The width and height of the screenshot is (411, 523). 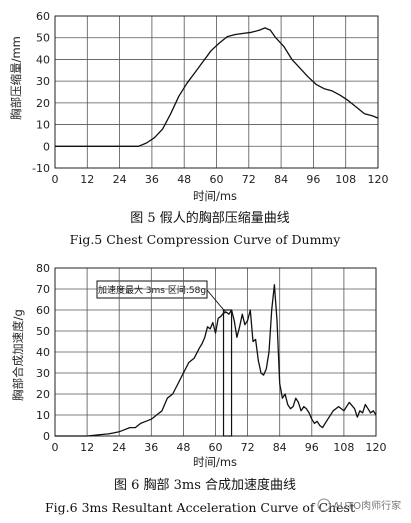 I want to click on chart1-ytick-label: 0, so click(x=46, y=146).